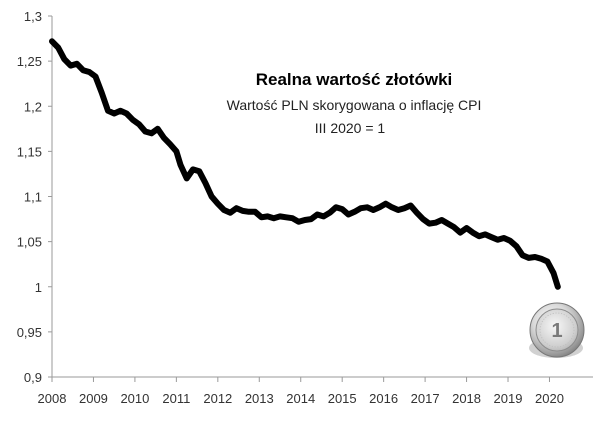 The image size is (605, 421). Describe the element at coordinates (259, 398) in the screenshot. I see `x-tick-label: 2013` at that location.